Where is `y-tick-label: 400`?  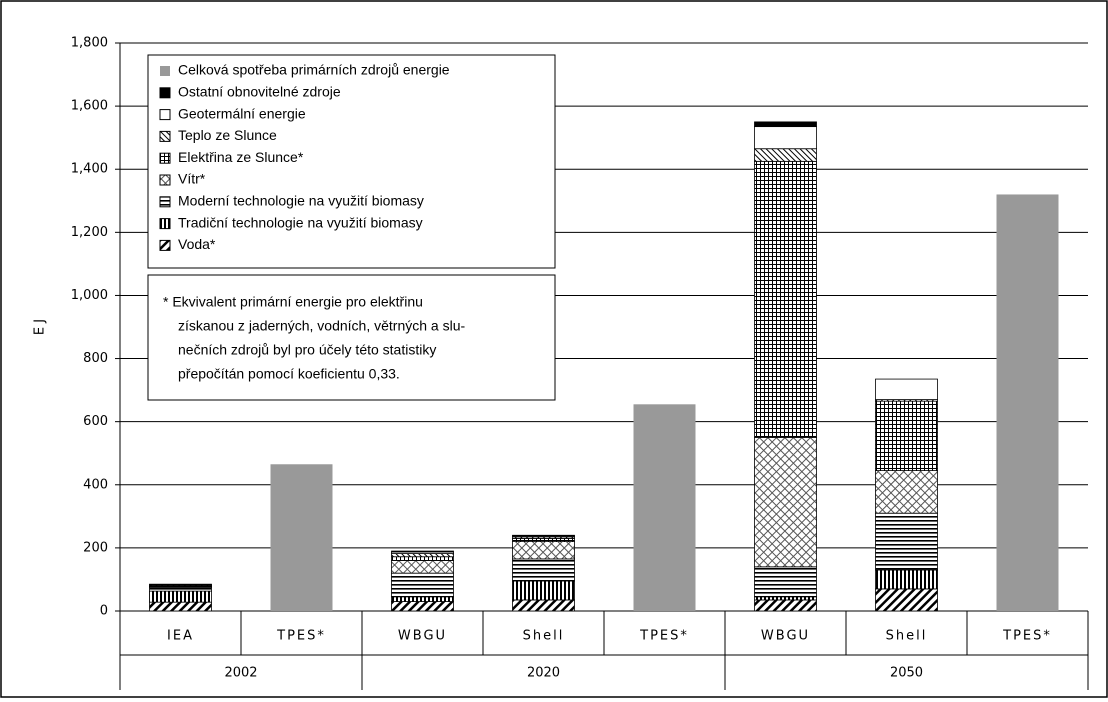 y-tick-label: 400 is located at coordinates (95, 484).